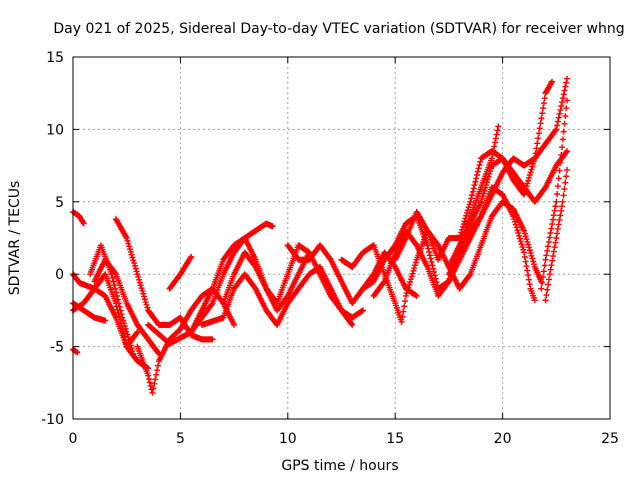  I want to click on y-tick-label: 5, so click(59, 203).